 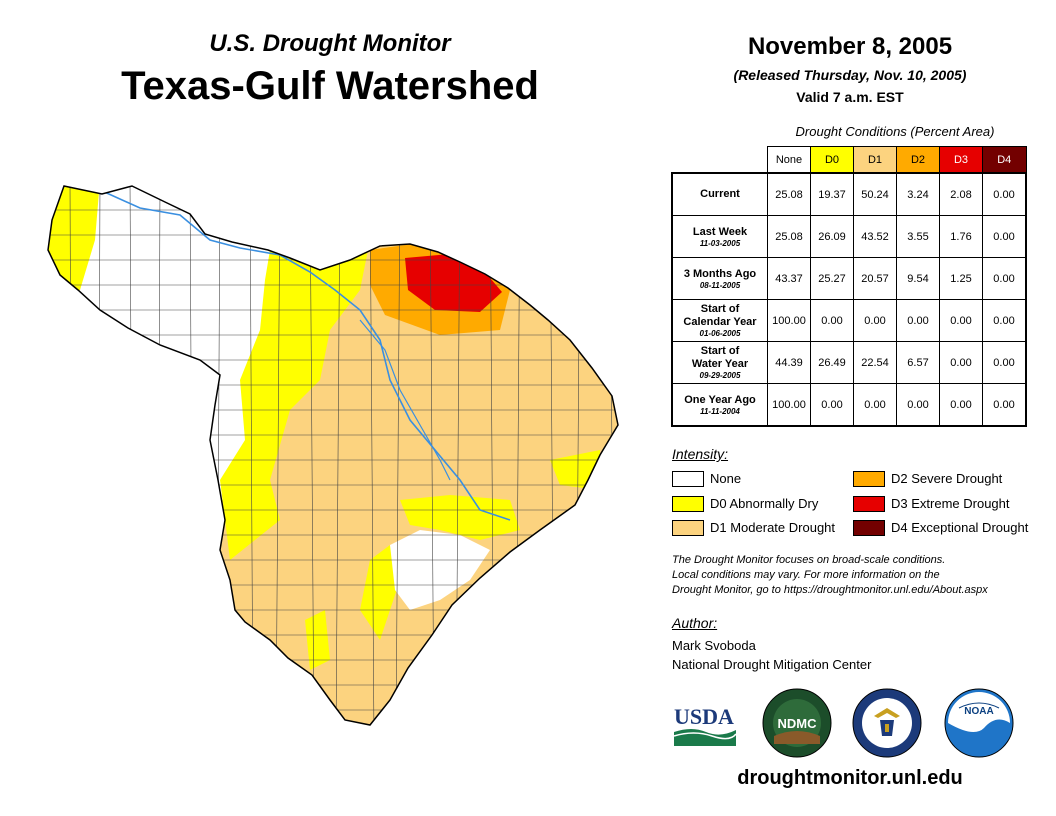 I want to click on map-title: Texas-Gulf Watershed, so click(x=330, y=86).